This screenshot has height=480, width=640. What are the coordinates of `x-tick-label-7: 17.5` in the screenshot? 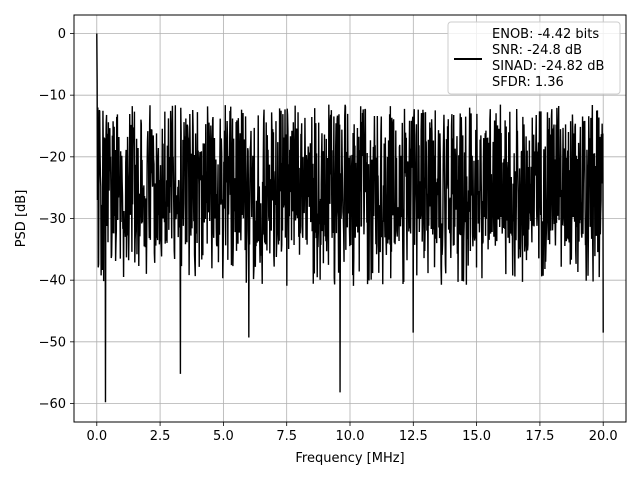 It's located at (539, 436).